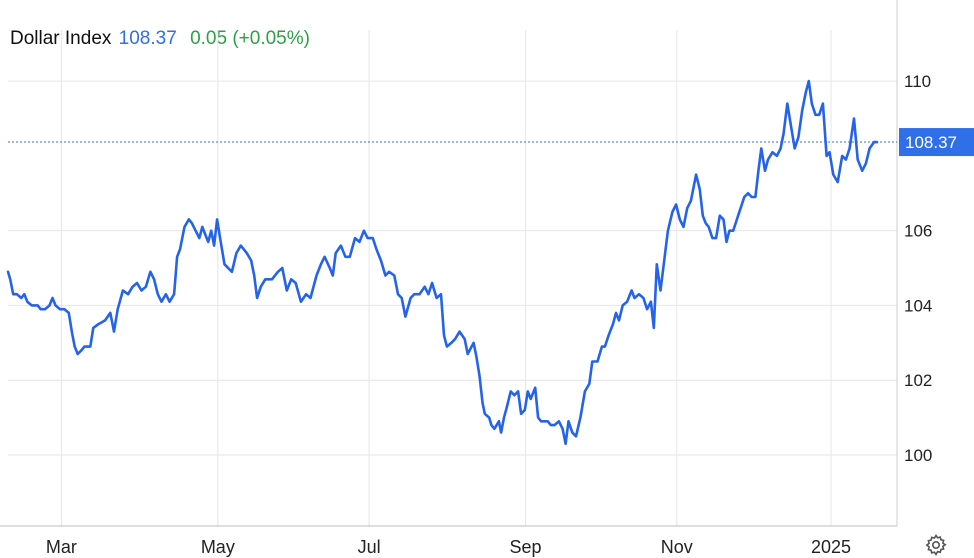 Image resolution: width=974 pixels, height=558 pixels. Describe the element at coordinates (931, 142) in the screenshot. I see `last-value-label: 108.37` at that location.